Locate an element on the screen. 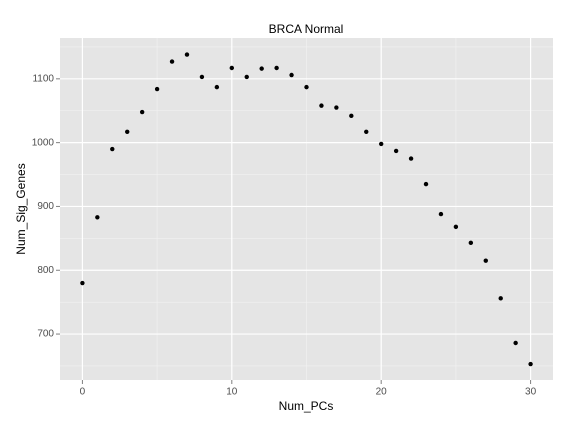 The image size is (572, 424). chart-title: BRCA Normal is located at coordinates (306, 29).